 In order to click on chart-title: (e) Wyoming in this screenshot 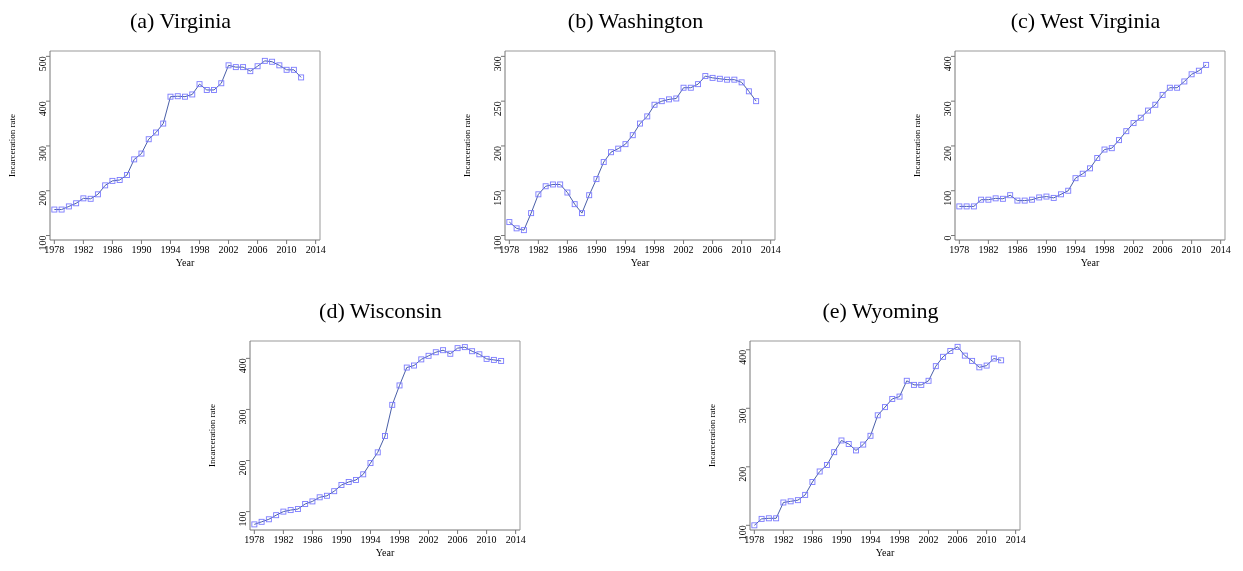, I will do `click(880, 311)`.